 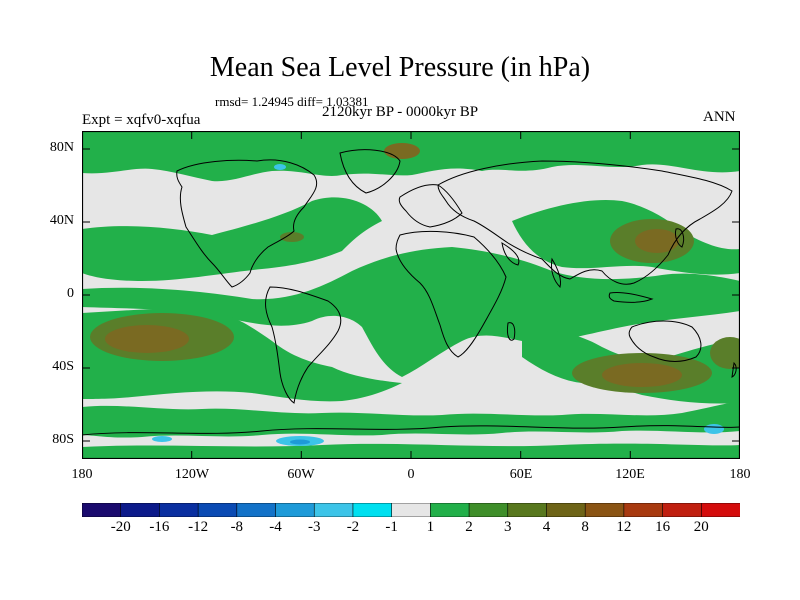 What do you see at coordinates (63, 366) in the screenshot?
I see `lat-label-40s: 40S` at bounding box center [63, 366].